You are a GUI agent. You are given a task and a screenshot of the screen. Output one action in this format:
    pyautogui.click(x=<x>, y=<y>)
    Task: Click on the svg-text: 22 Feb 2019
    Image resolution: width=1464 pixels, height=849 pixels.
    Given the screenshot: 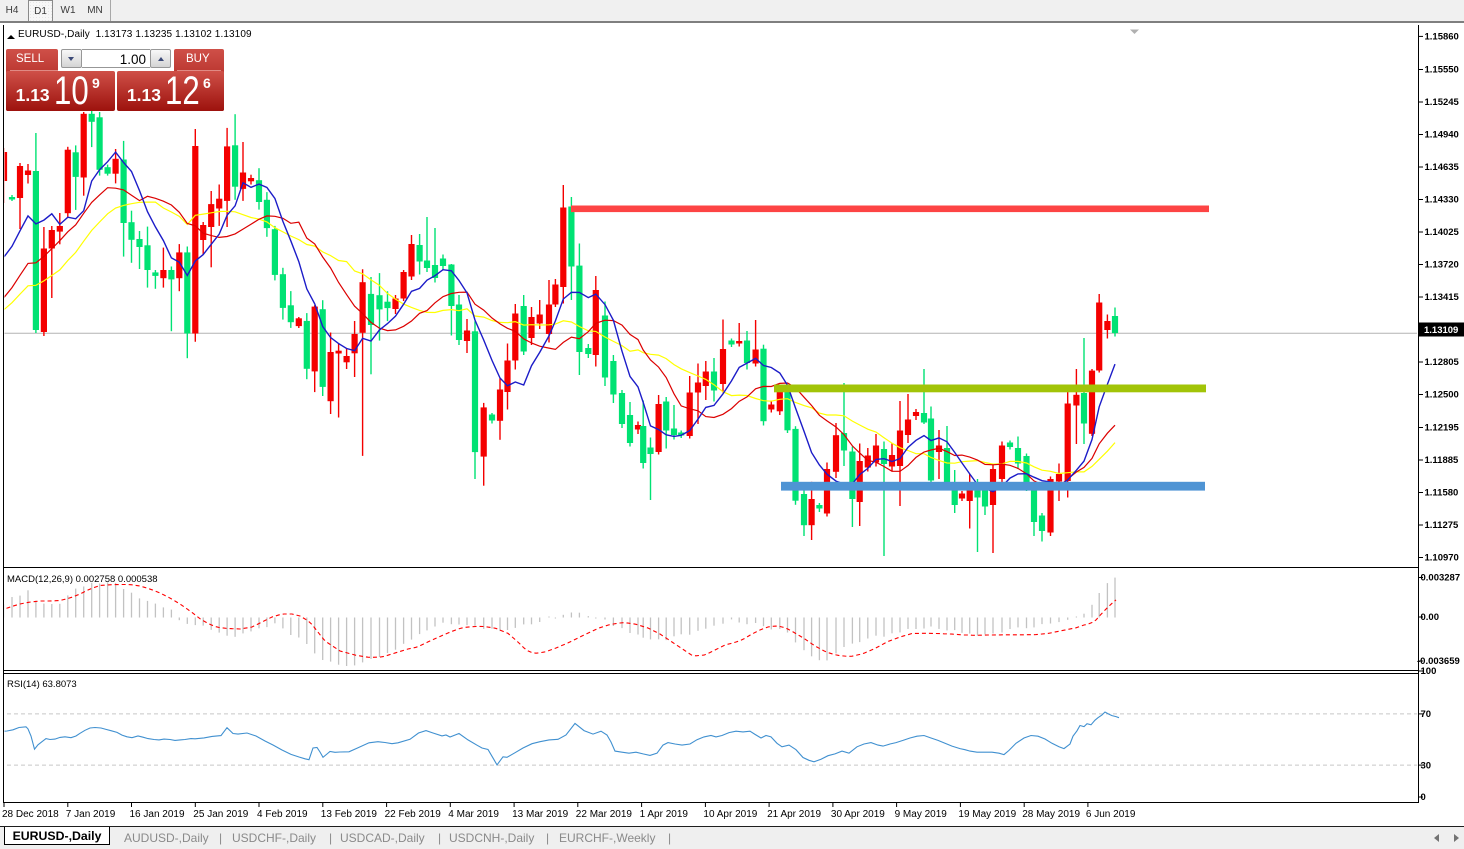 What is the action you would take?
    pyautogui.click(x=413, y=814)
    